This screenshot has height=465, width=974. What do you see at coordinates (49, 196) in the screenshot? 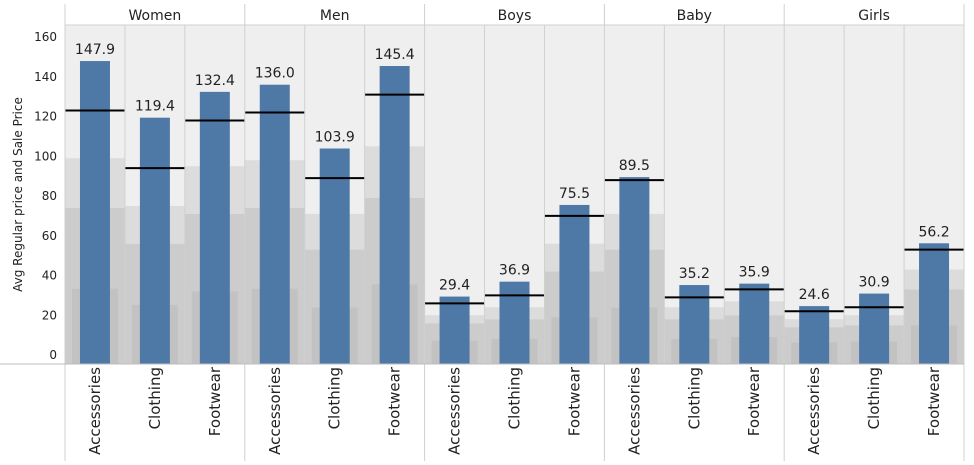
I see `y-tick-label: 80` at bounding box center [49, 196].